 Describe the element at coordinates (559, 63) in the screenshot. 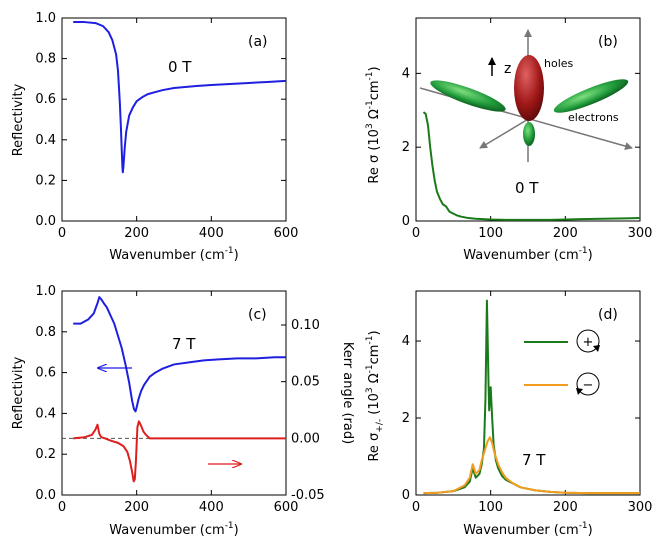

I see `inset-label-holes: holes` at that location.